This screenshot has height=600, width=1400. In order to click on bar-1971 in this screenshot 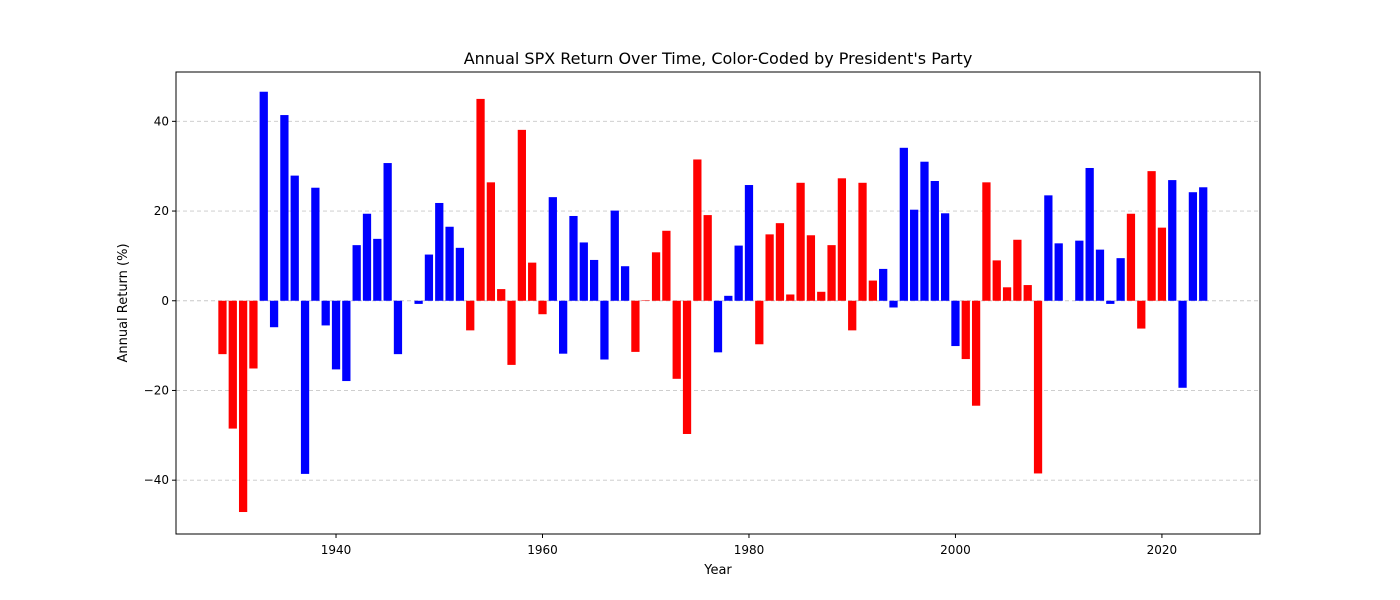, I will do `click(656, 276)`.